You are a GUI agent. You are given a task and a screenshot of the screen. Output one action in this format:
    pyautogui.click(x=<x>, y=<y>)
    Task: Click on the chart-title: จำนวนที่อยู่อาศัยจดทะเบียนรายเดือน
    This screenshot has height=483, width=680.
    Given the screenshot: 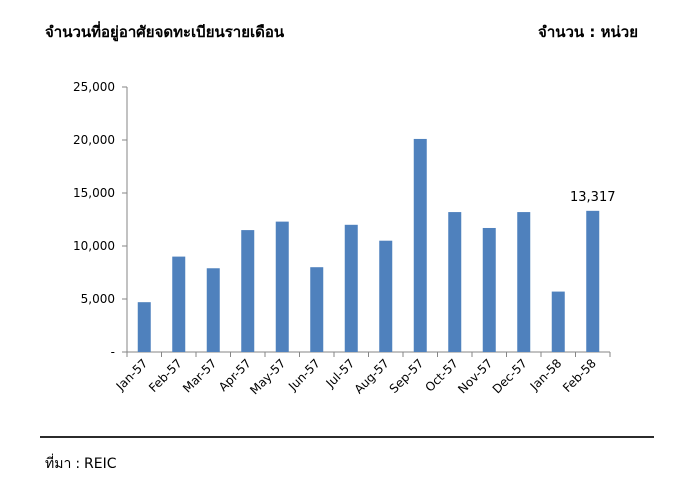 What is the action you would take?
    pyautogui.click(x=165, y=32)
    